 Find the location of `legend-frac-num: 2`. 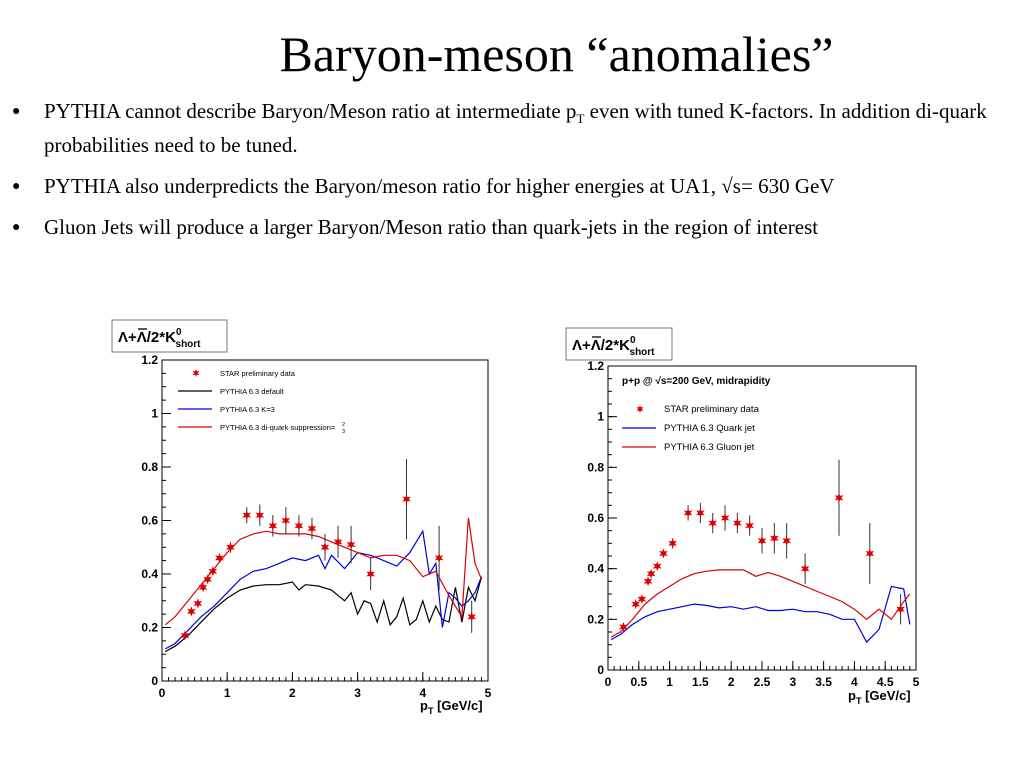

legend-frac-num: 2 is located at coordinates (343, 425).